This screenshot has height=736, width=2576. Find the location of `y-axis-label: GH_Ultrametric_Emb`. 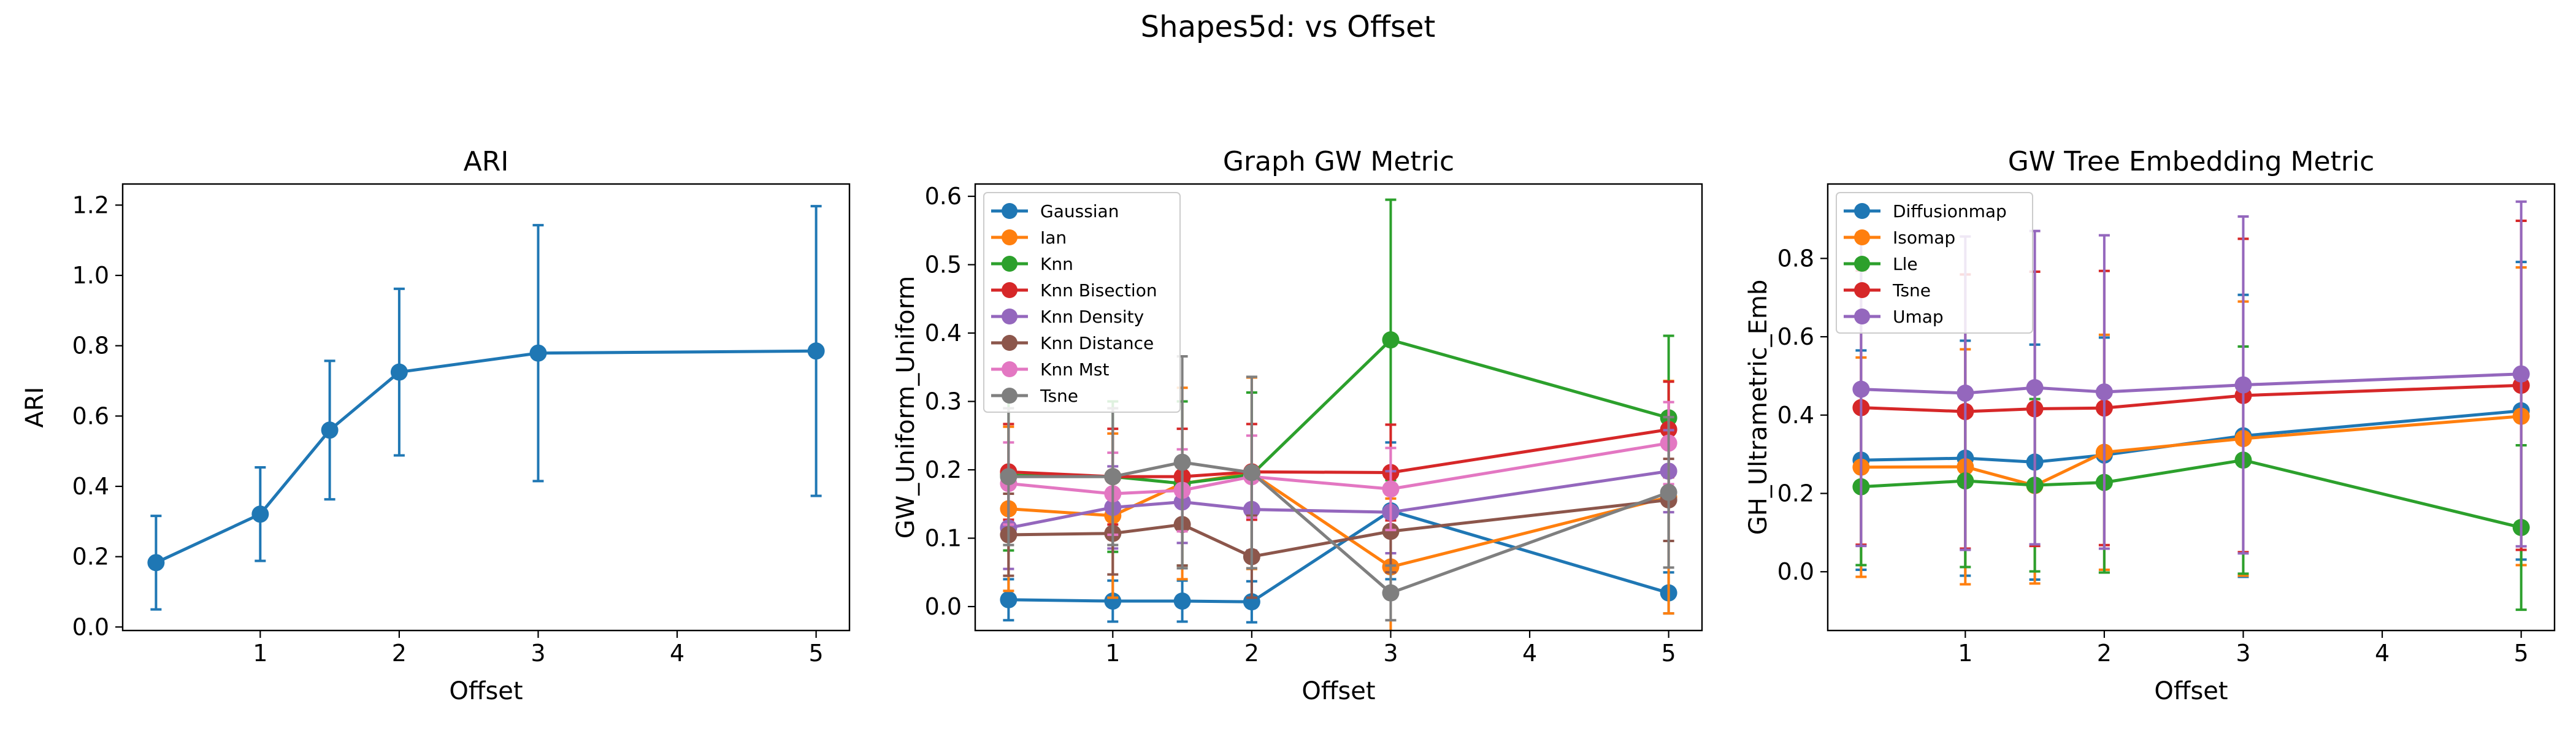

y-axis-label: GH_Ultrametric_Emb is located at coordinates (1758, 407).